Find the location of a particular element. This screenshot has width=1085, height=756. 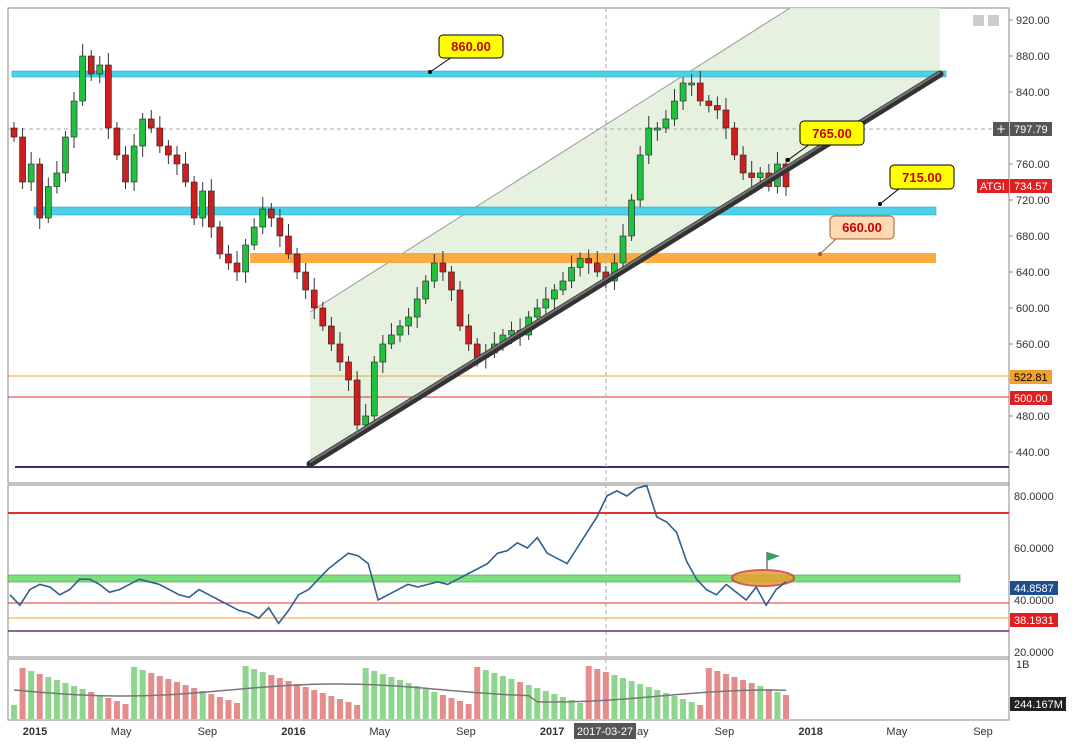

volume-axis-label: 1B is located at coordinates (1022, 665).